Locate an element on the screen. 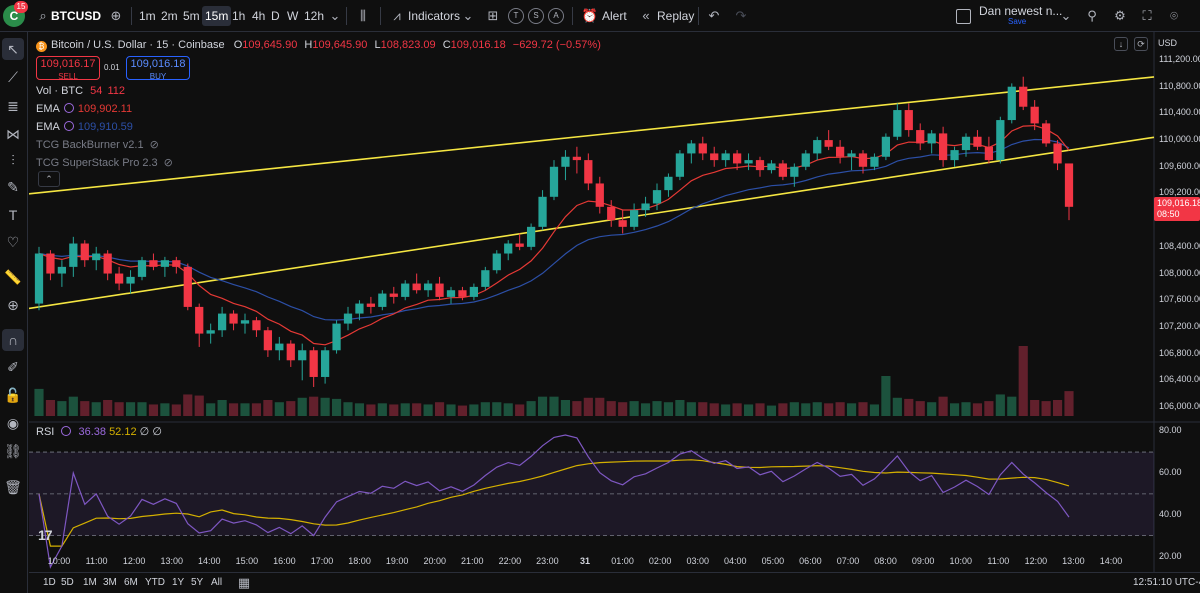  magnet-icon: ∩ is located at coordinates (13, 340).